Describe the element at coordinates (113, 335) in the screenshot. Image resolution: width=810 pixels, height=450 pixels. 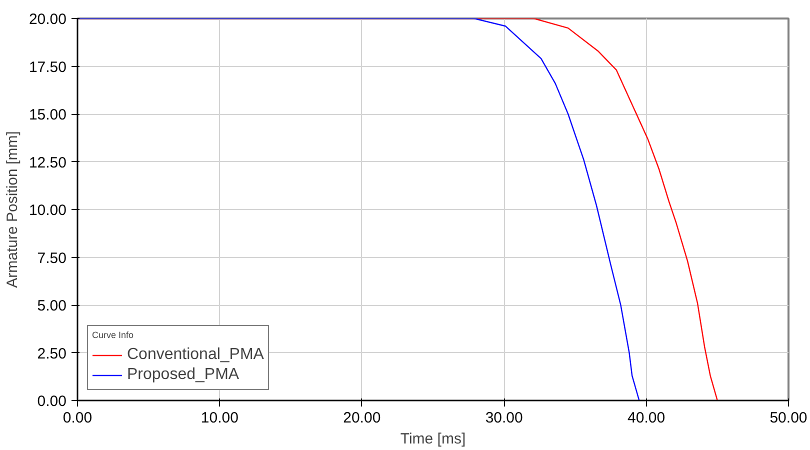
I see `legend-title: Curve Info` at that location.